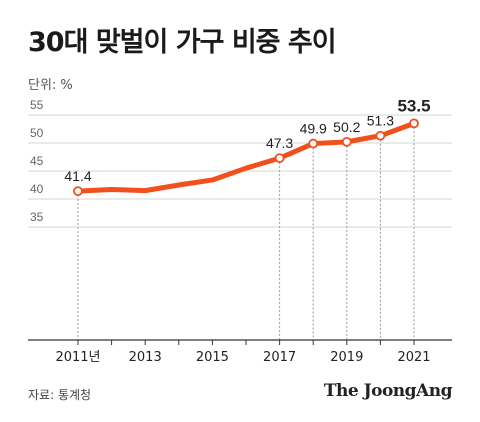  I want to click on y-tick-label: 35, so click(37, 217).